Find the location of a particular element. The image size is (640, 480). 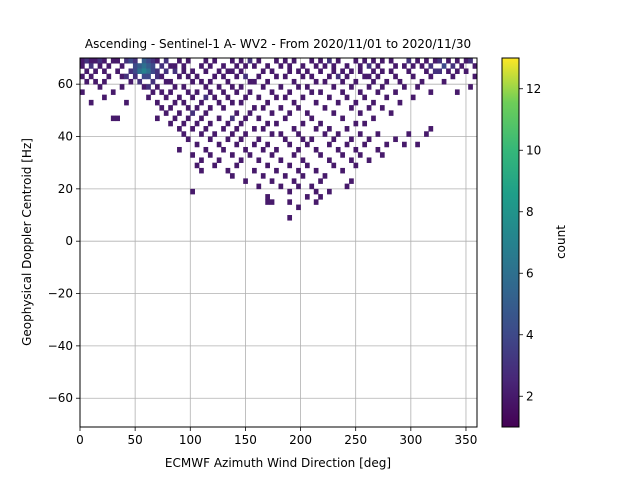

x-axis-label: ECMWF Azimuth Wind Direction [deg] is located at coordinates (278, 463).